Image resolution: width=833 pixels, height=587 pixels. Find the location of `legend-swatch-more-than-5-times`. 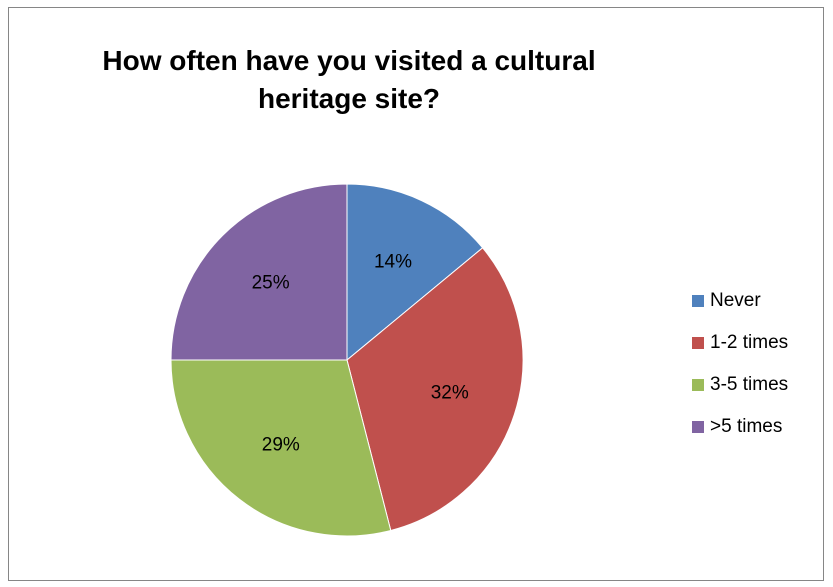

legend-swatch-more-than-5-times is located at coordinates (698, 427).